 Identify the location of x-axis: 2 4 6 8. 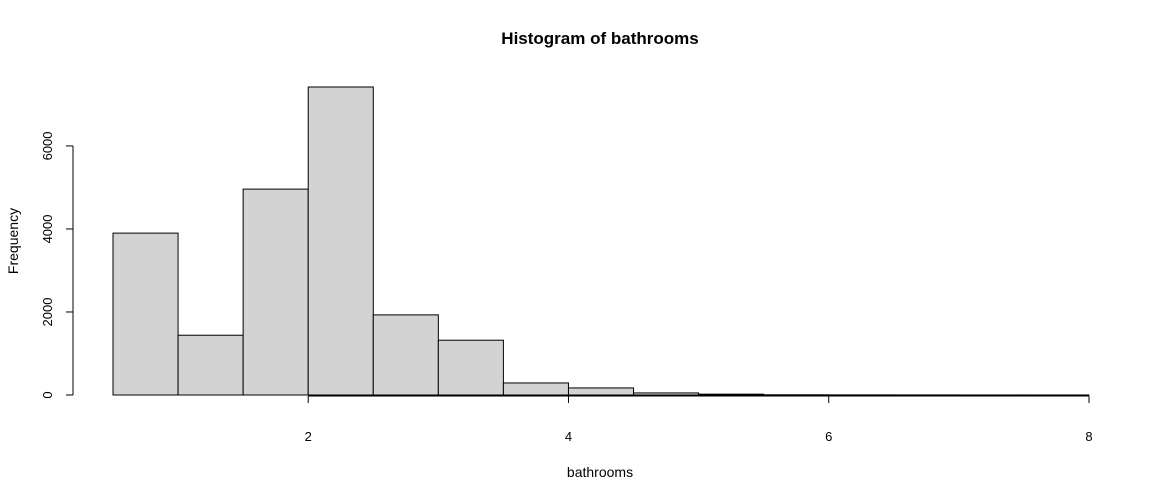
(699, 419).